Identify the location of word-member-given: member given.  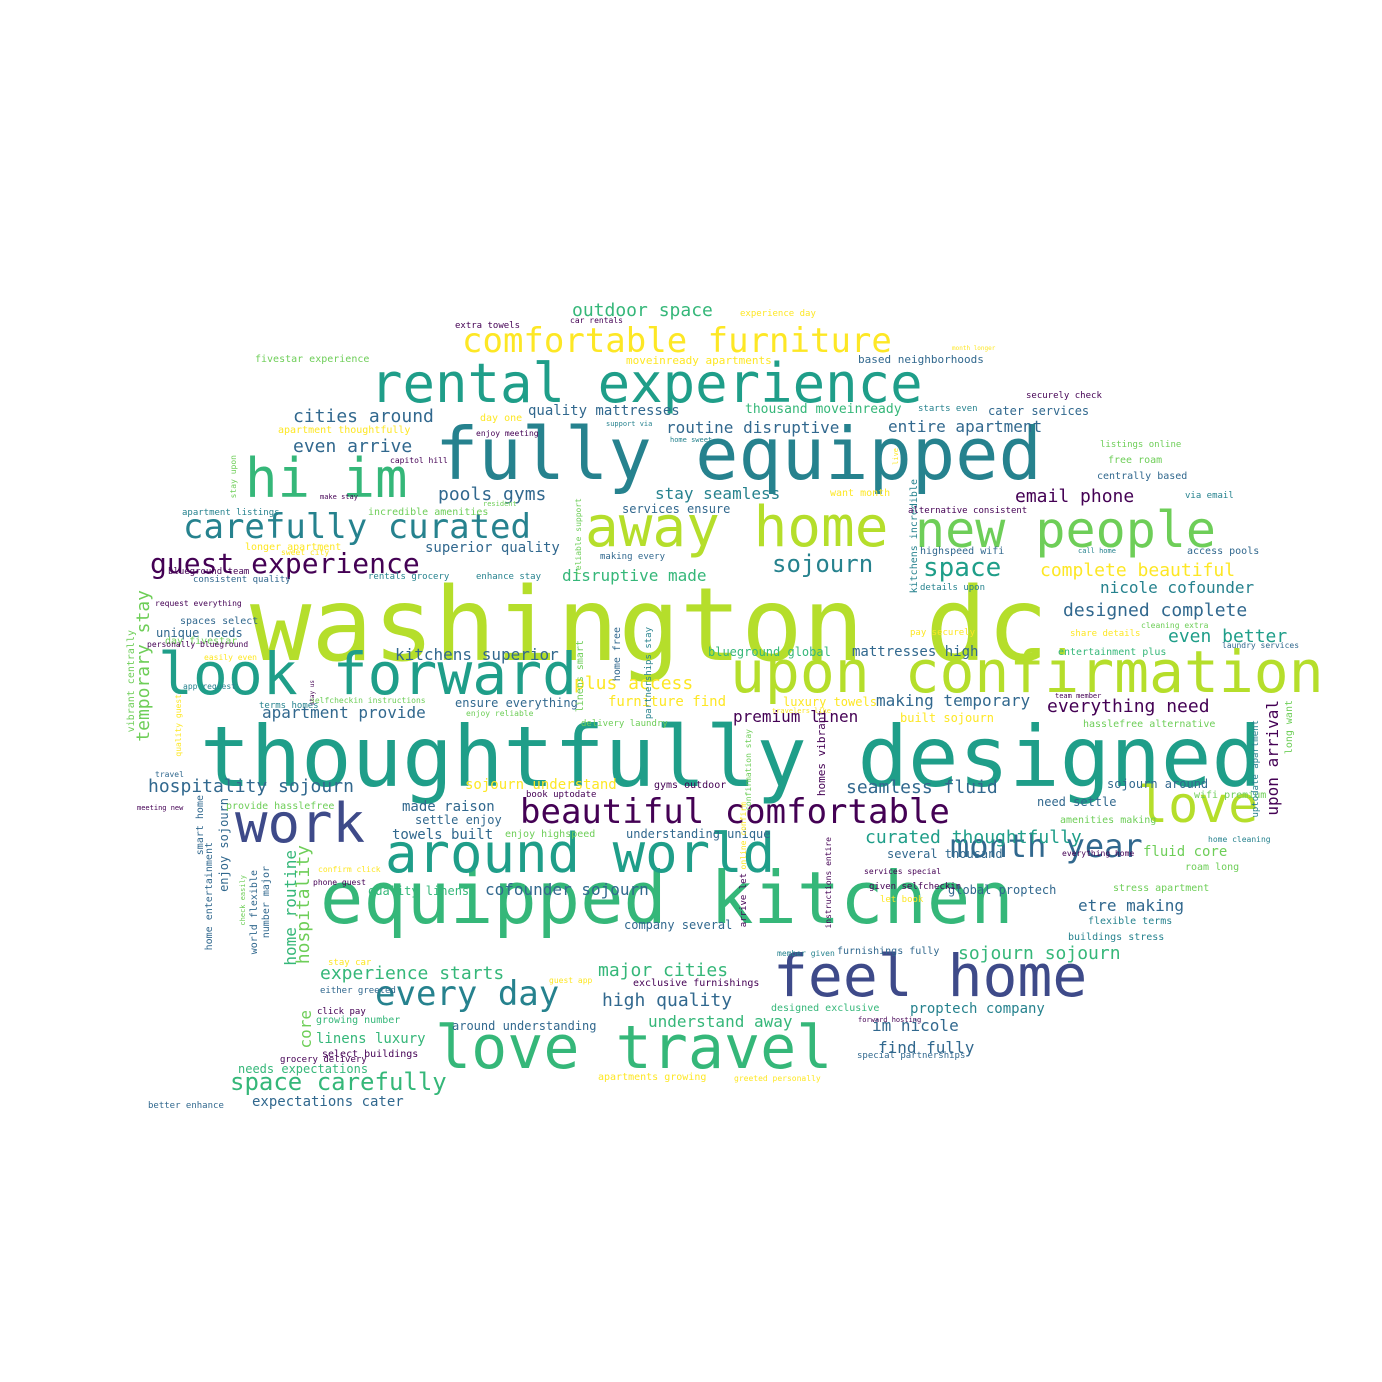
(806, 953).